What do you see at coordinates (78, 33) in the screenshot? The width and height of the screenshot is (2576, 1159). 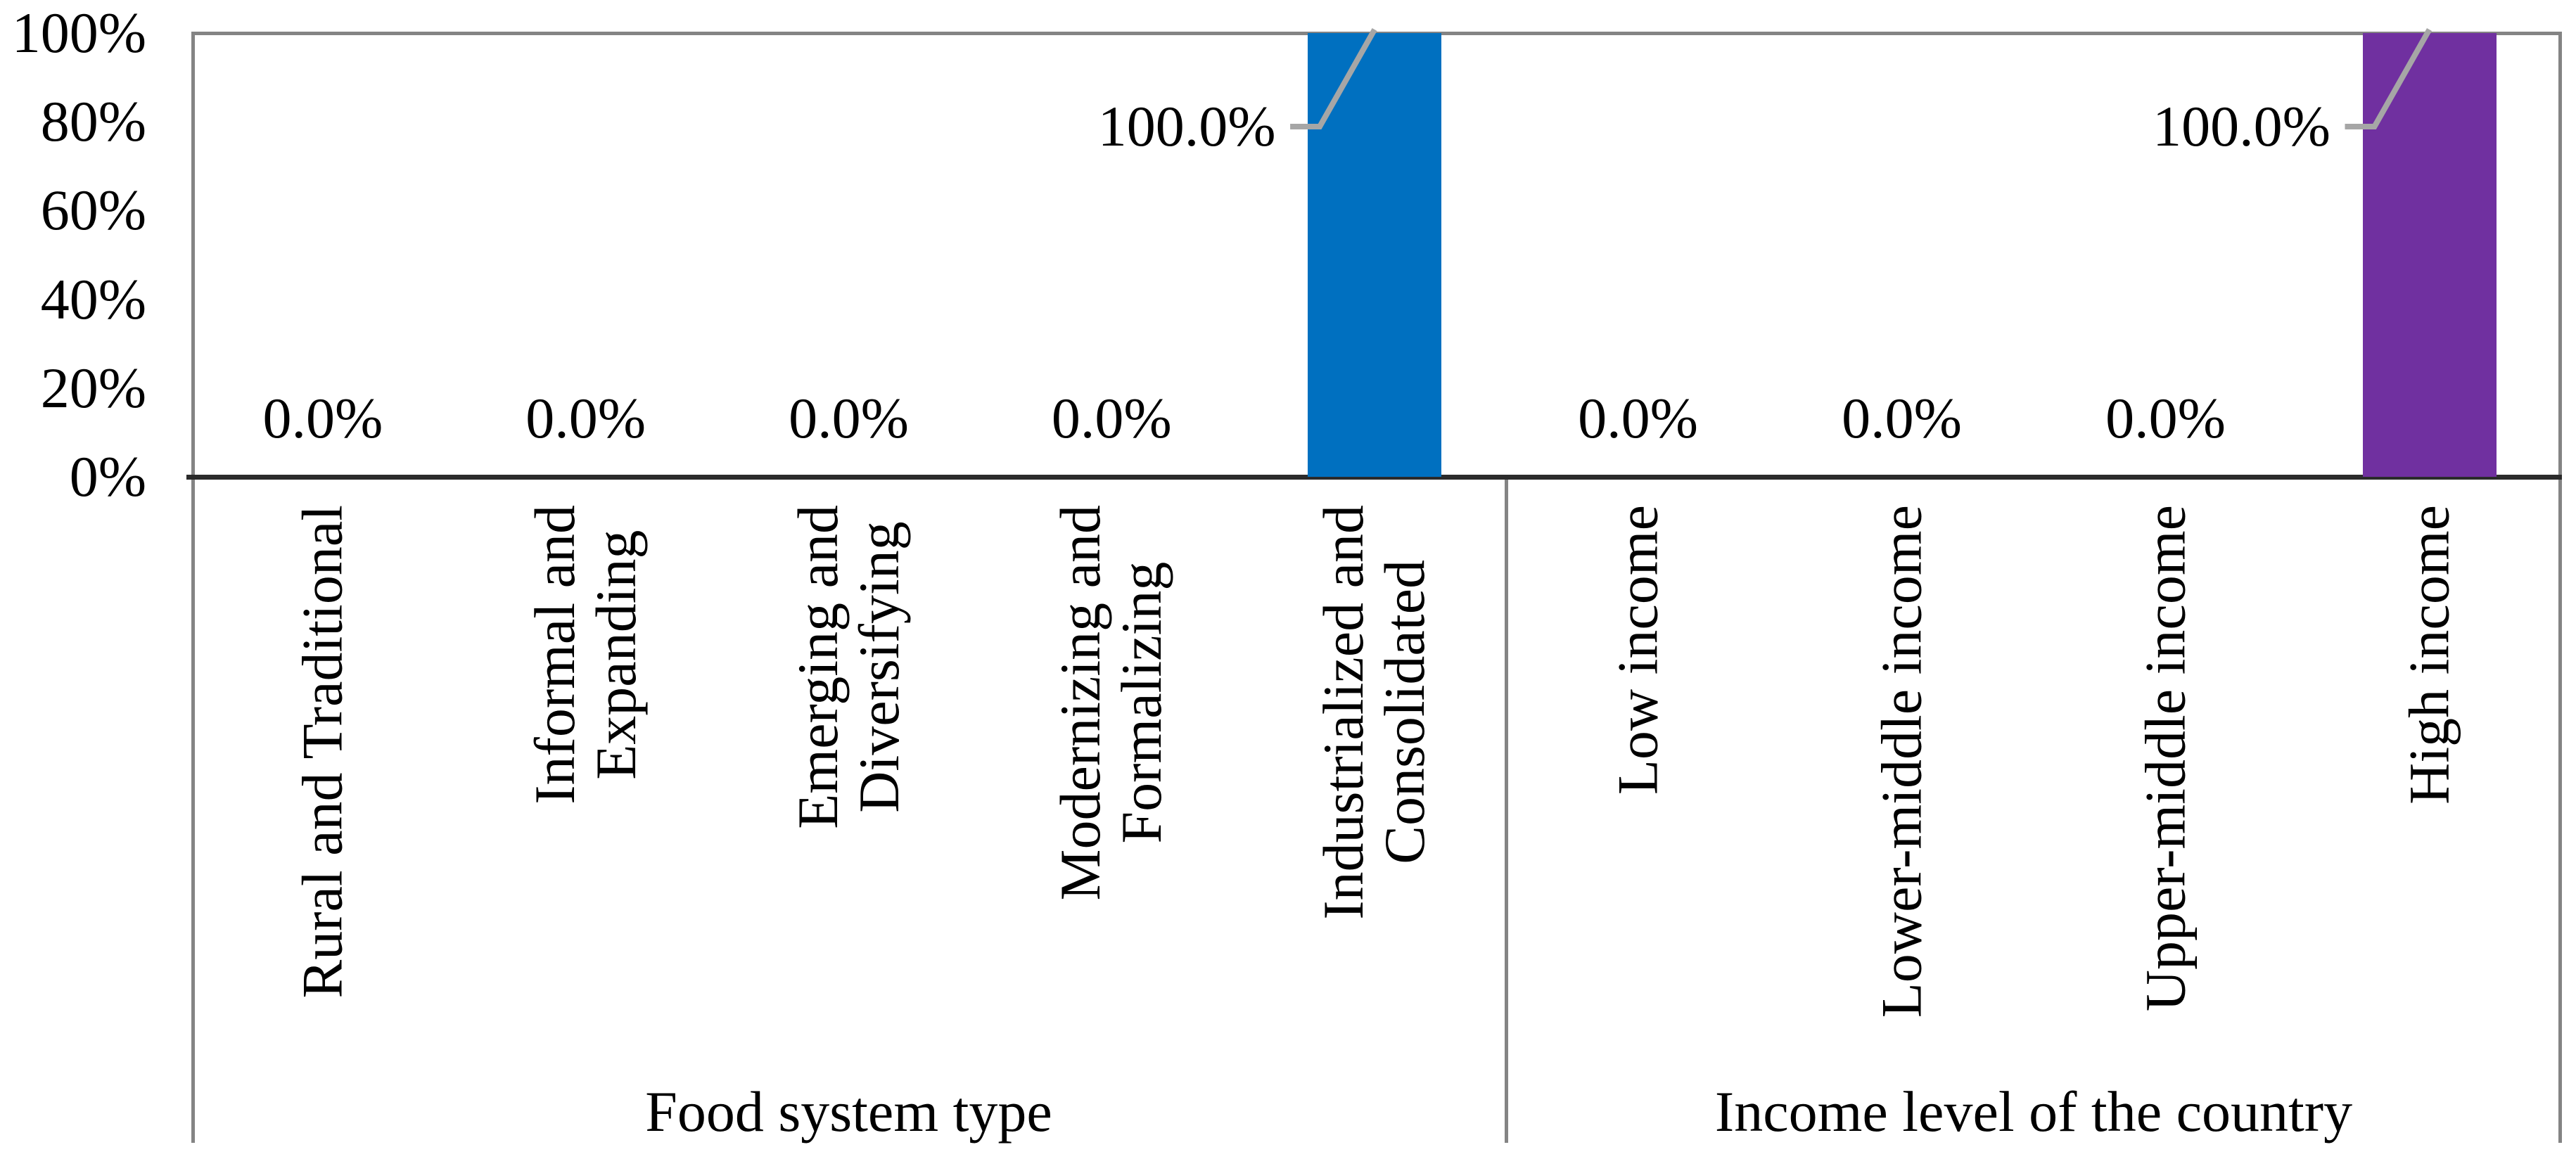 I see `y-axis-tick-label: 100%` at bounding box center [78, 33].